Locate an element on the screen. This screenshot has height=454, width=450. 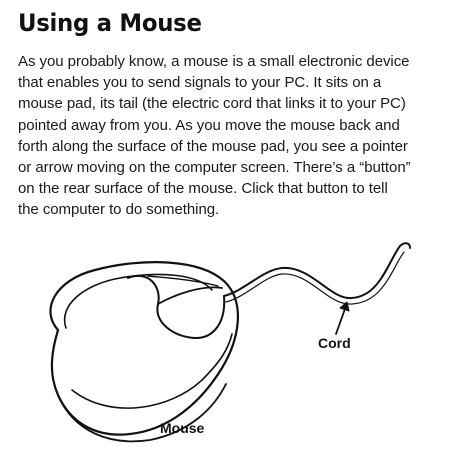
mouse-button-outline is located at coordinates (176, 307).